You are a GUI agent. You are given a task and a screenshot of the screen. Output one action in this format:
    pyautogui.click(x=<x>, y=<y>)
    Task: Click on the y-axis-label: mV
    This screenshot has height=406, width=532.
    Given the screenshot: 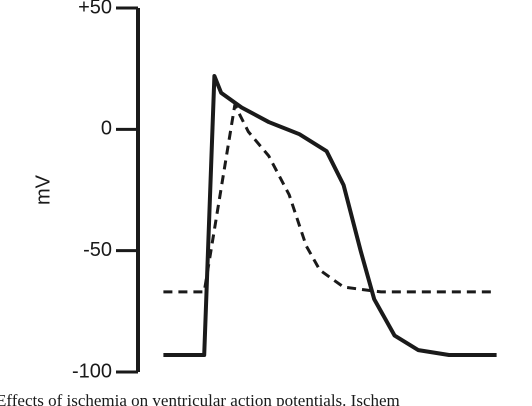 What is the action you would take?
    pyautogui.click(x=43, y=189)
    